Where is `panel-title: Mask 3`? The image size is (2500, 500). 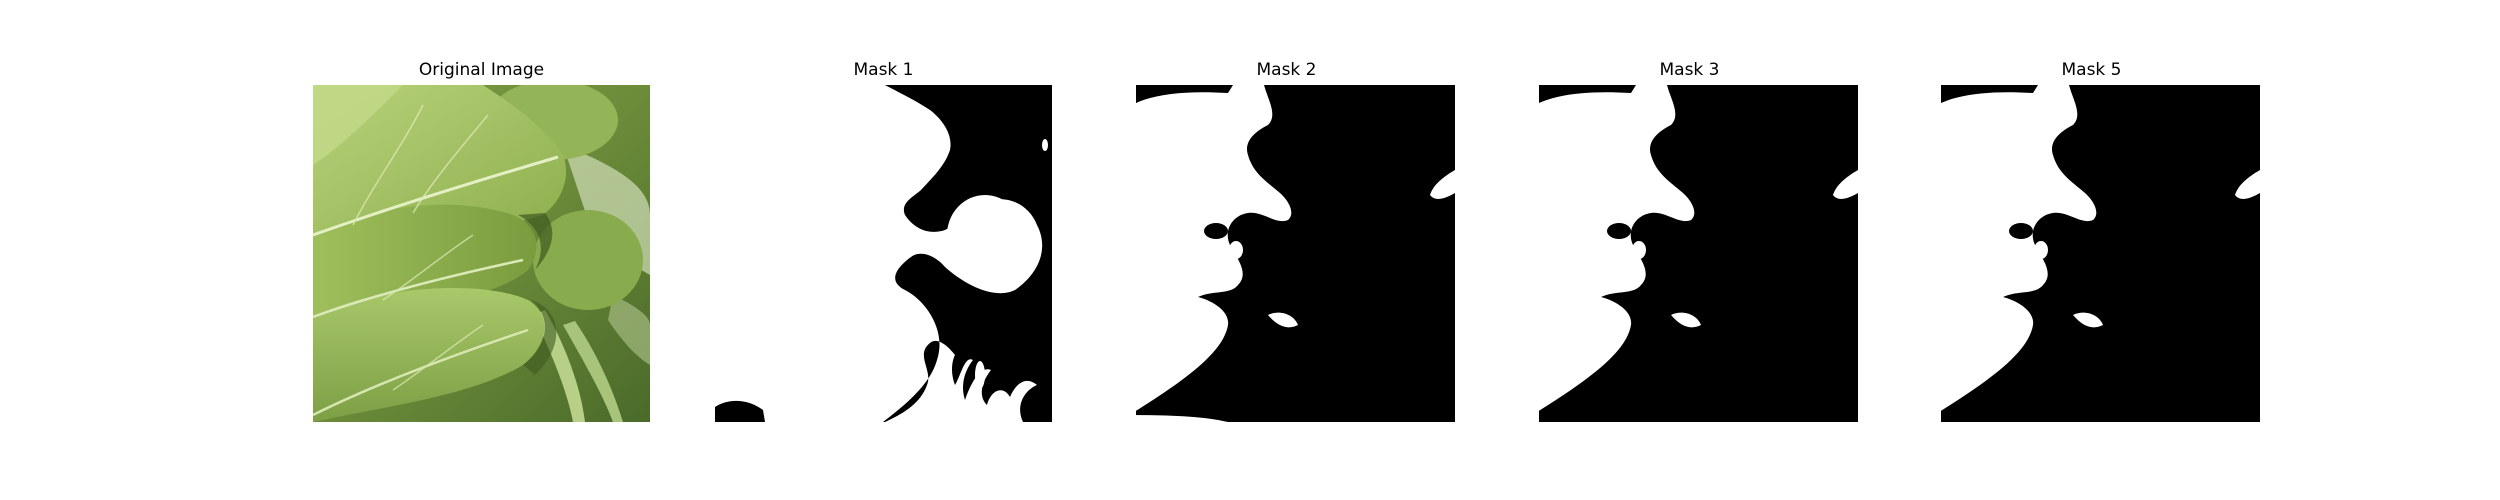 panel-title: Mask 3 is located at coordinates (1689, 70).